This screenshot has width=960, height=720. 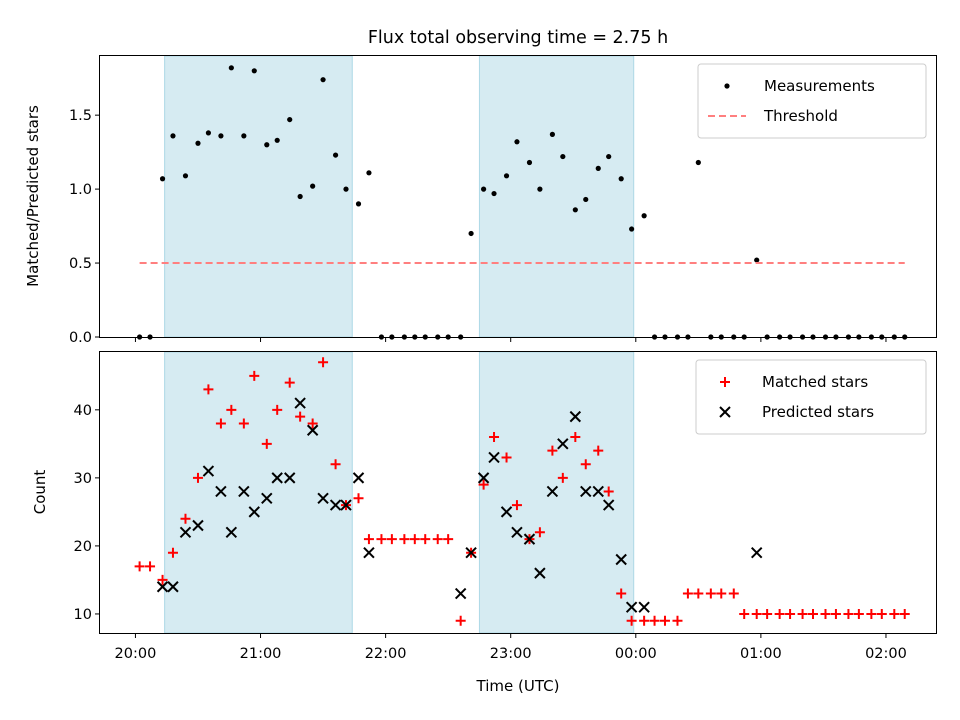 I want to click on legend-dot-icon, so click(x=727, y=86).